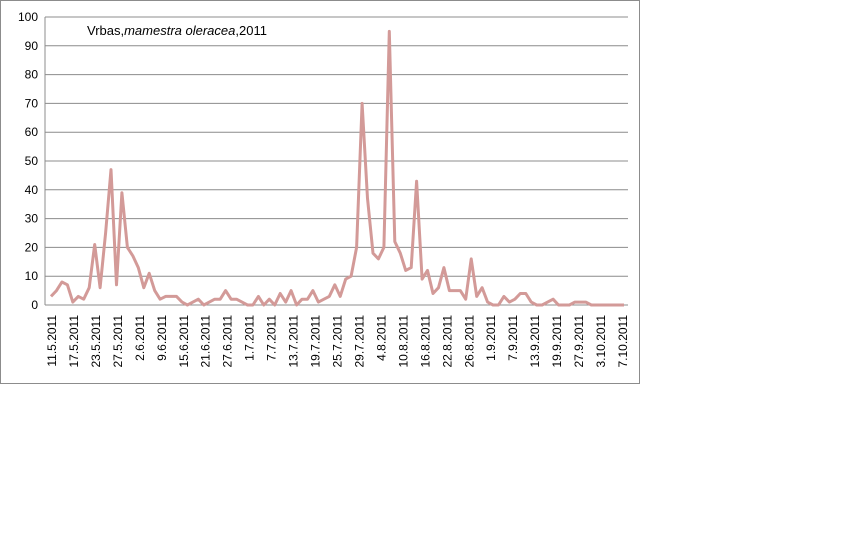 Image resolution: width=852 pixels, height=534 pixels. Describe the element at coordinates (579, 341) in the screenshot. I see `x-tick-label: 27.9.2011` at that location.